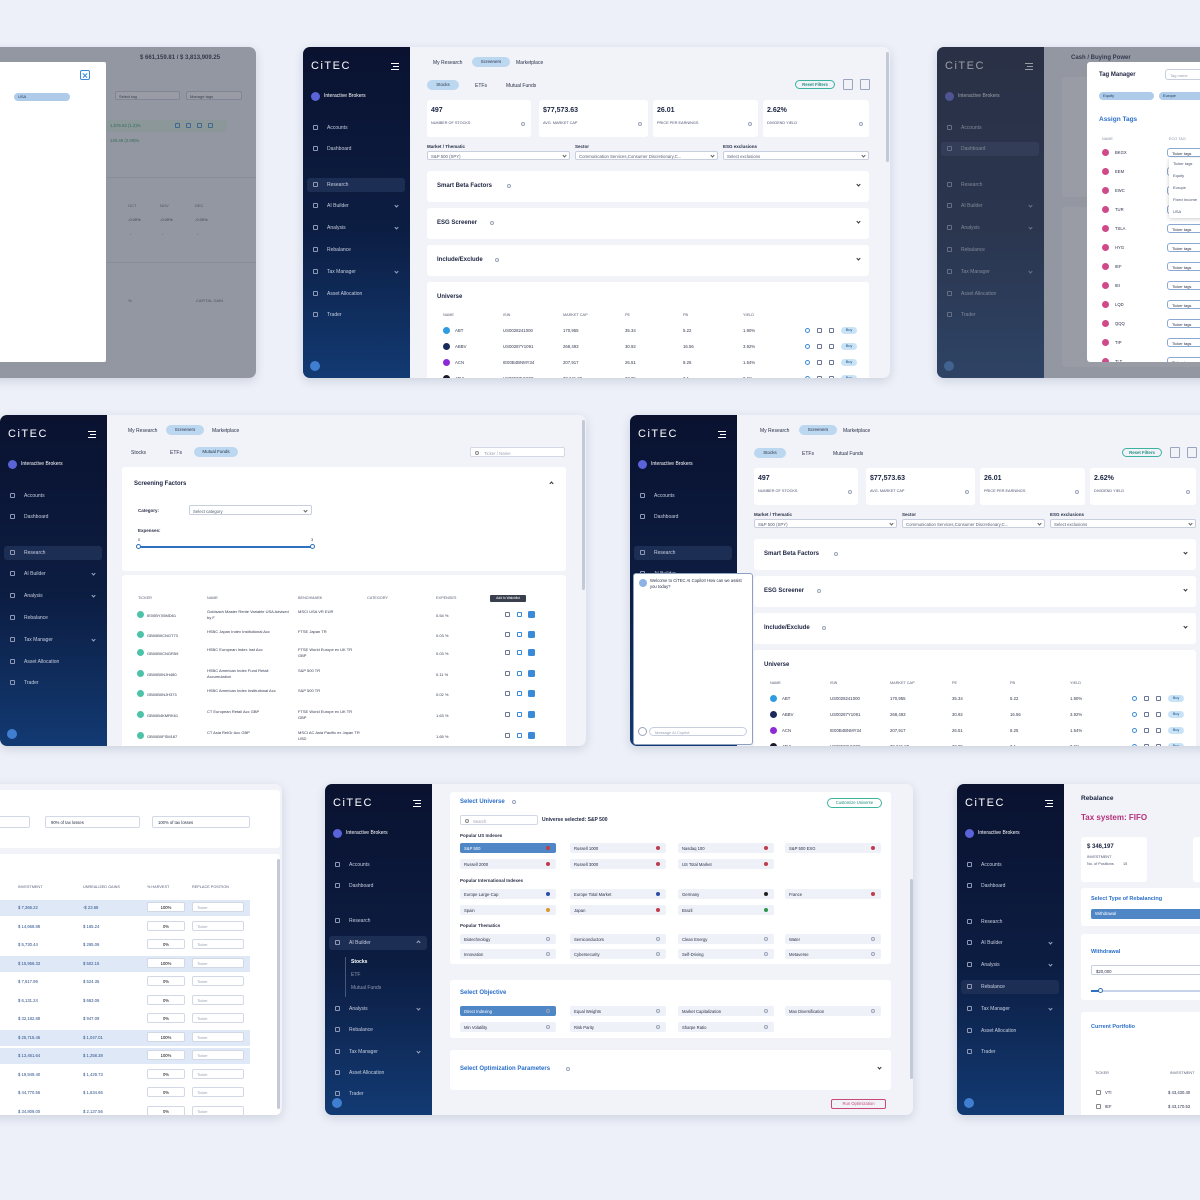  What do you see at coordinates (201, 822) in the screenshot?
I see `option-box: 100% of tax losses` at bounding box center [201, 822].